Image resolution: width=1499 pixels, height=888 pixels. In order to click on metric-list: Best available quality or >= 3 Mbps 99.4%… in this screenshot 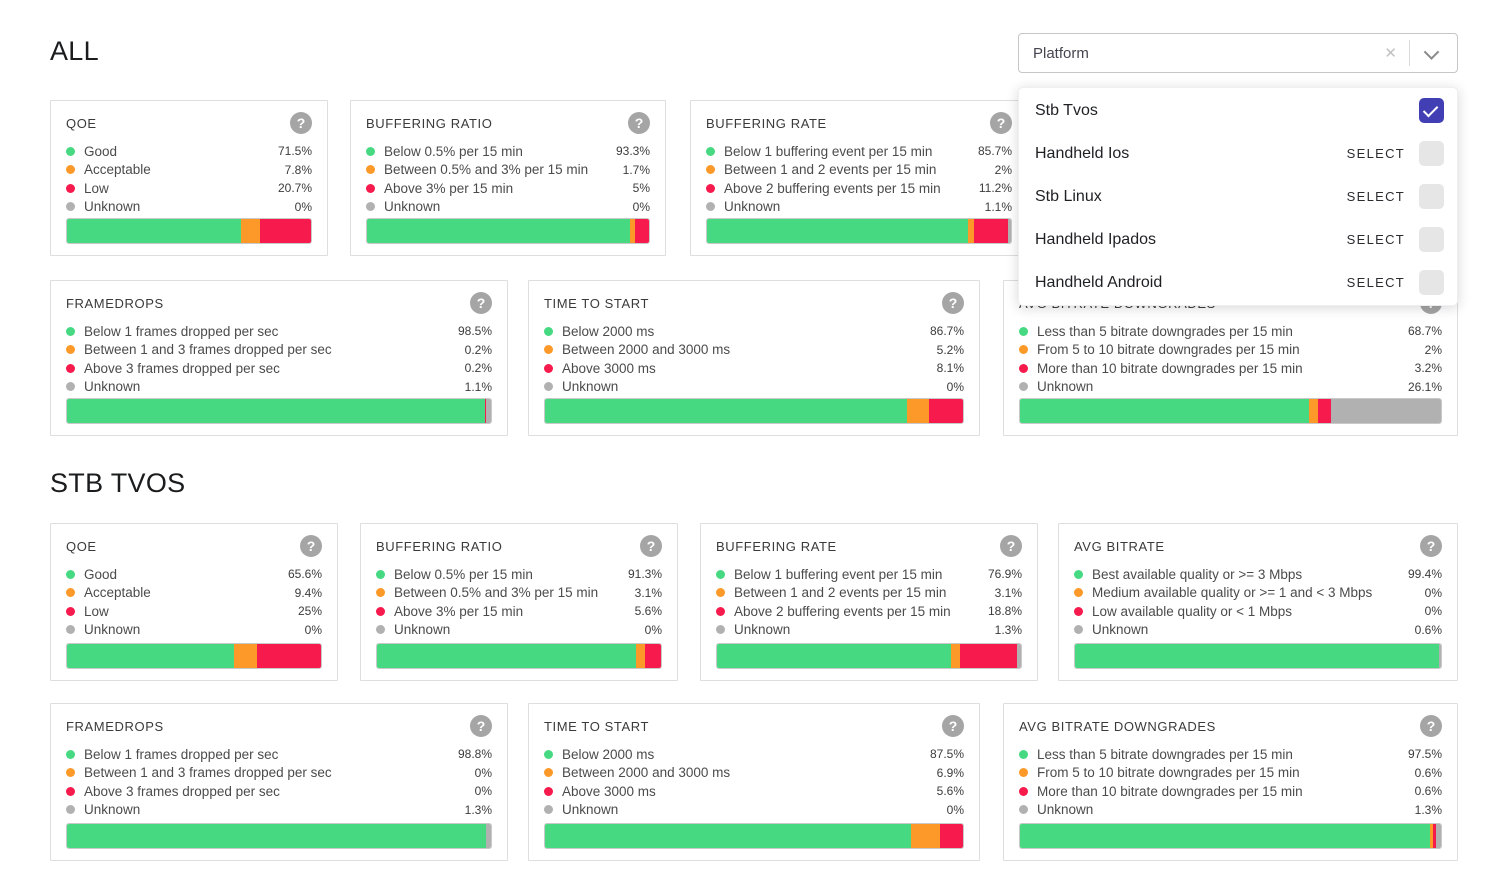, I will do `click(1258, 602)`.